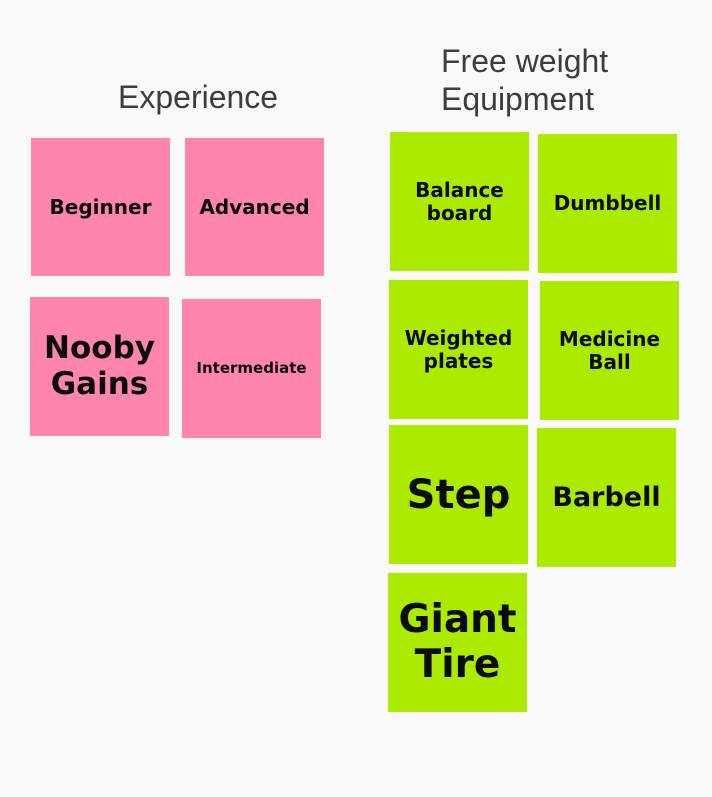 This screenshot has width=712, height=797. I want to click on sticky-note-weighted-plates: Weighted plates, so click(458, 349).